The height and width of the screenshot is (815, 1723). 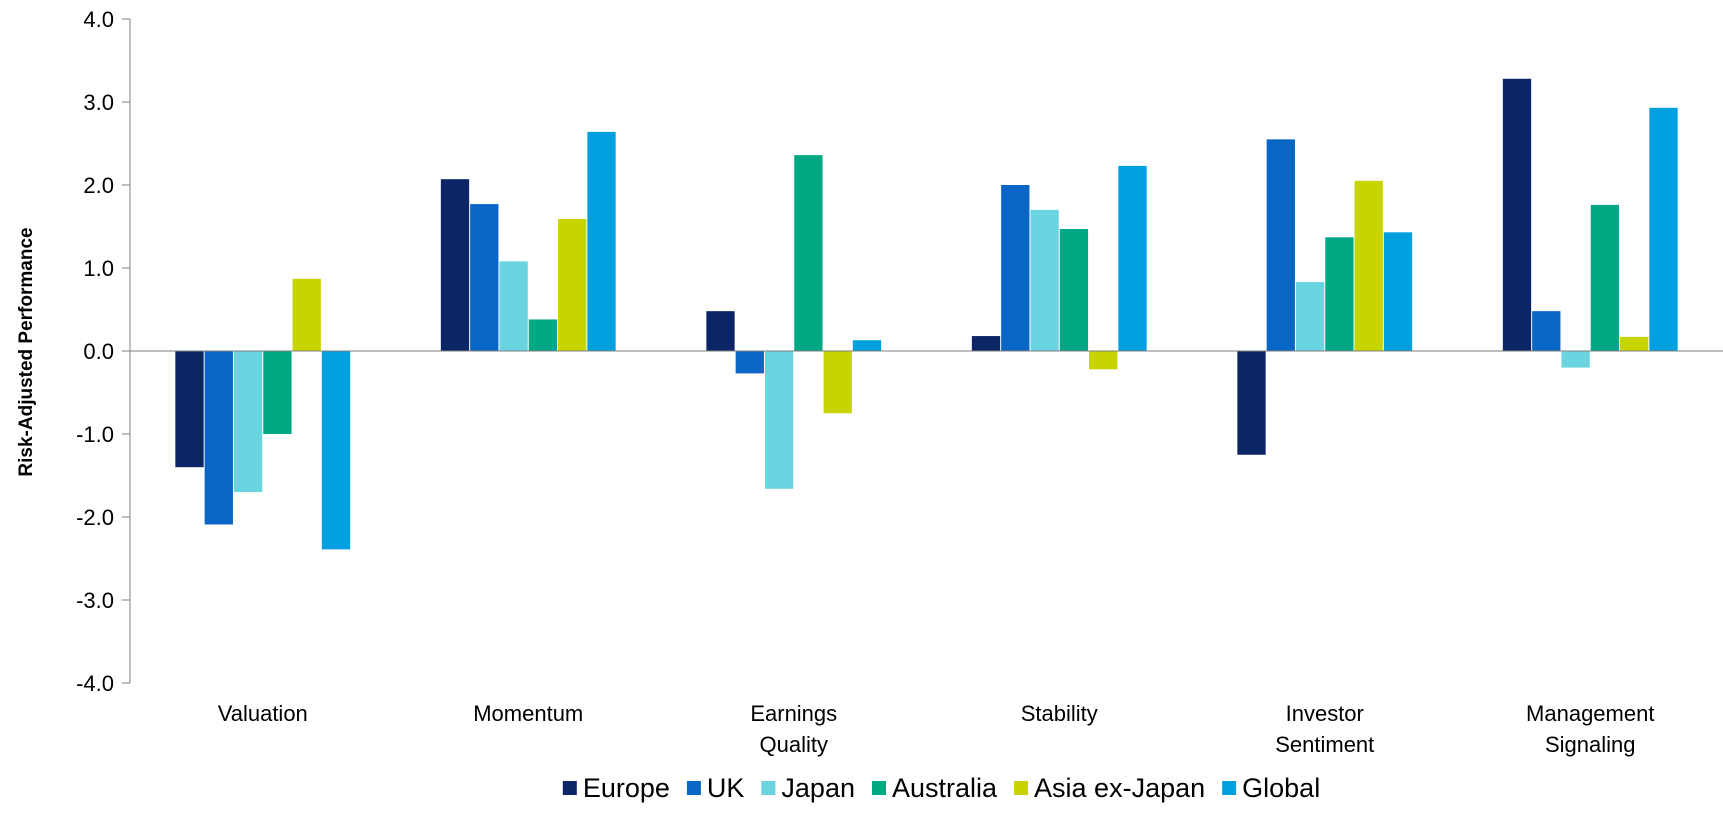 I want to click on category-label-line: Stability, so click(x=1059, y=713).